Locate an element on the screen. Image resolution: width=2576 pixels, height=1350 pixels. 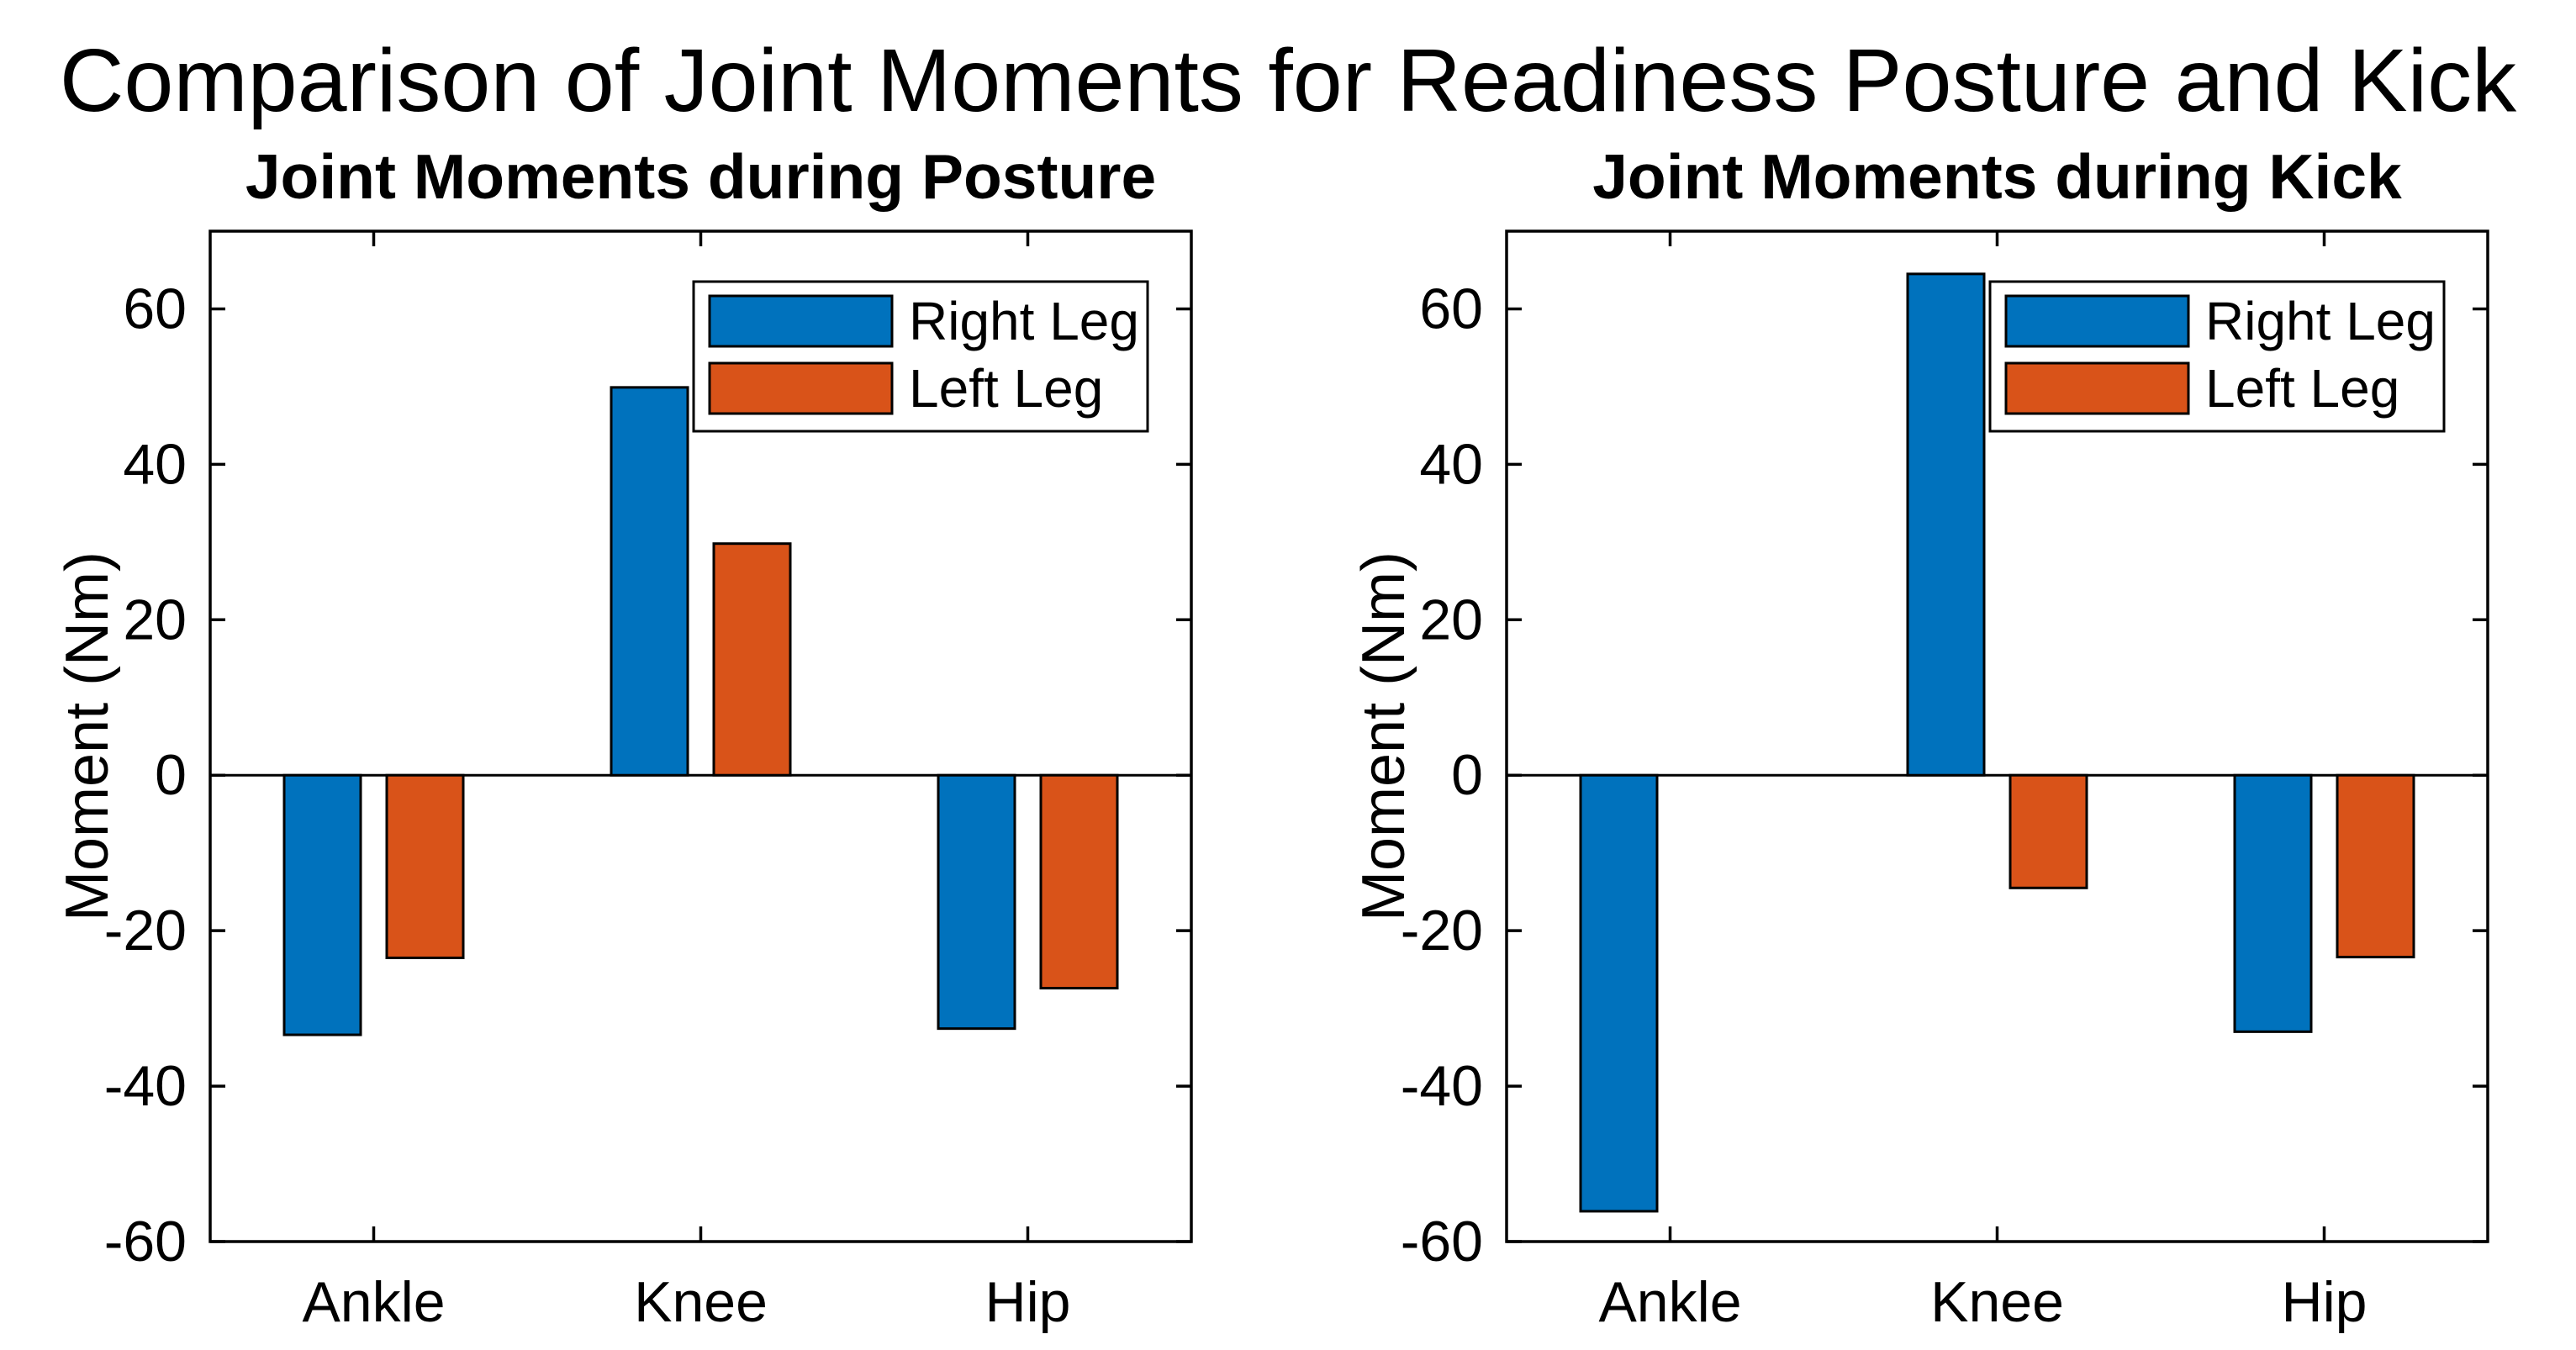
posture-legend-label-right_leg: Right Leg is located at coordinates (1024, 321).